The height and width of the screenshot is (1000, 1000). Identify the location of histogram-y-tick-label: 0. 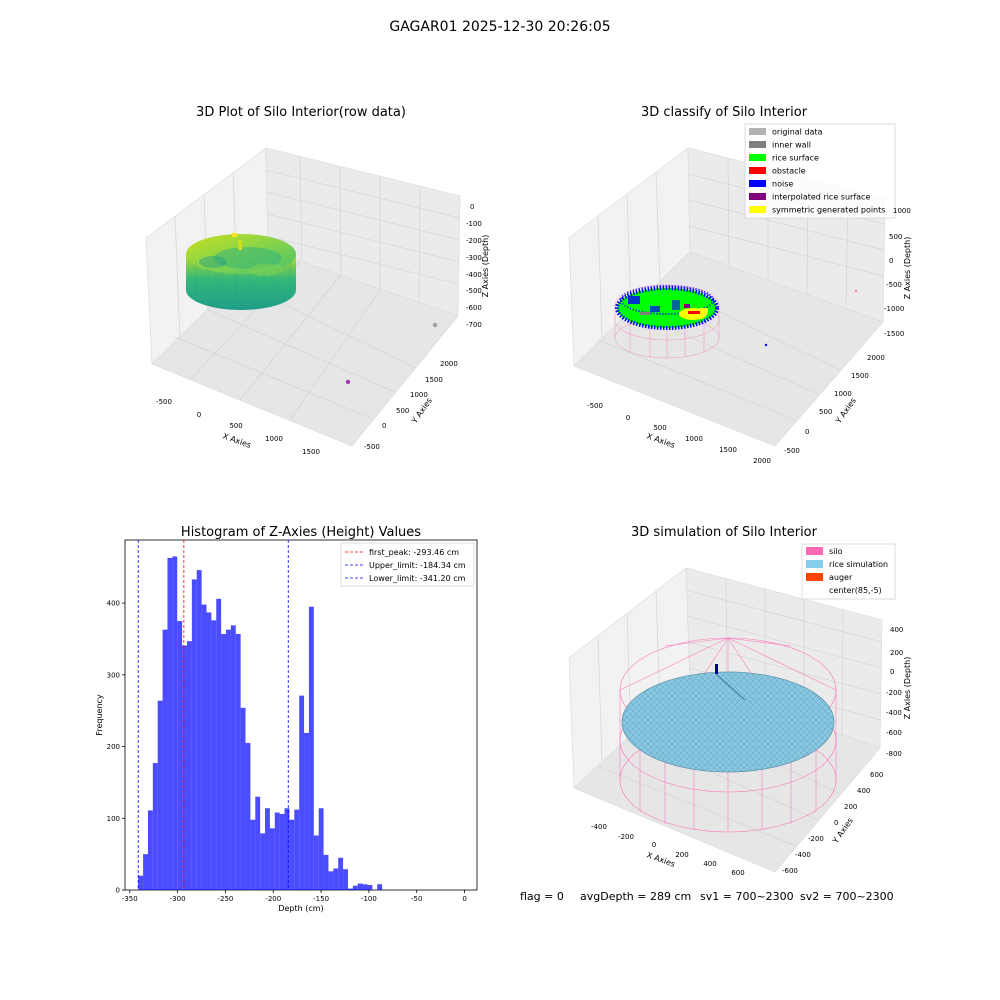
(118, 891).